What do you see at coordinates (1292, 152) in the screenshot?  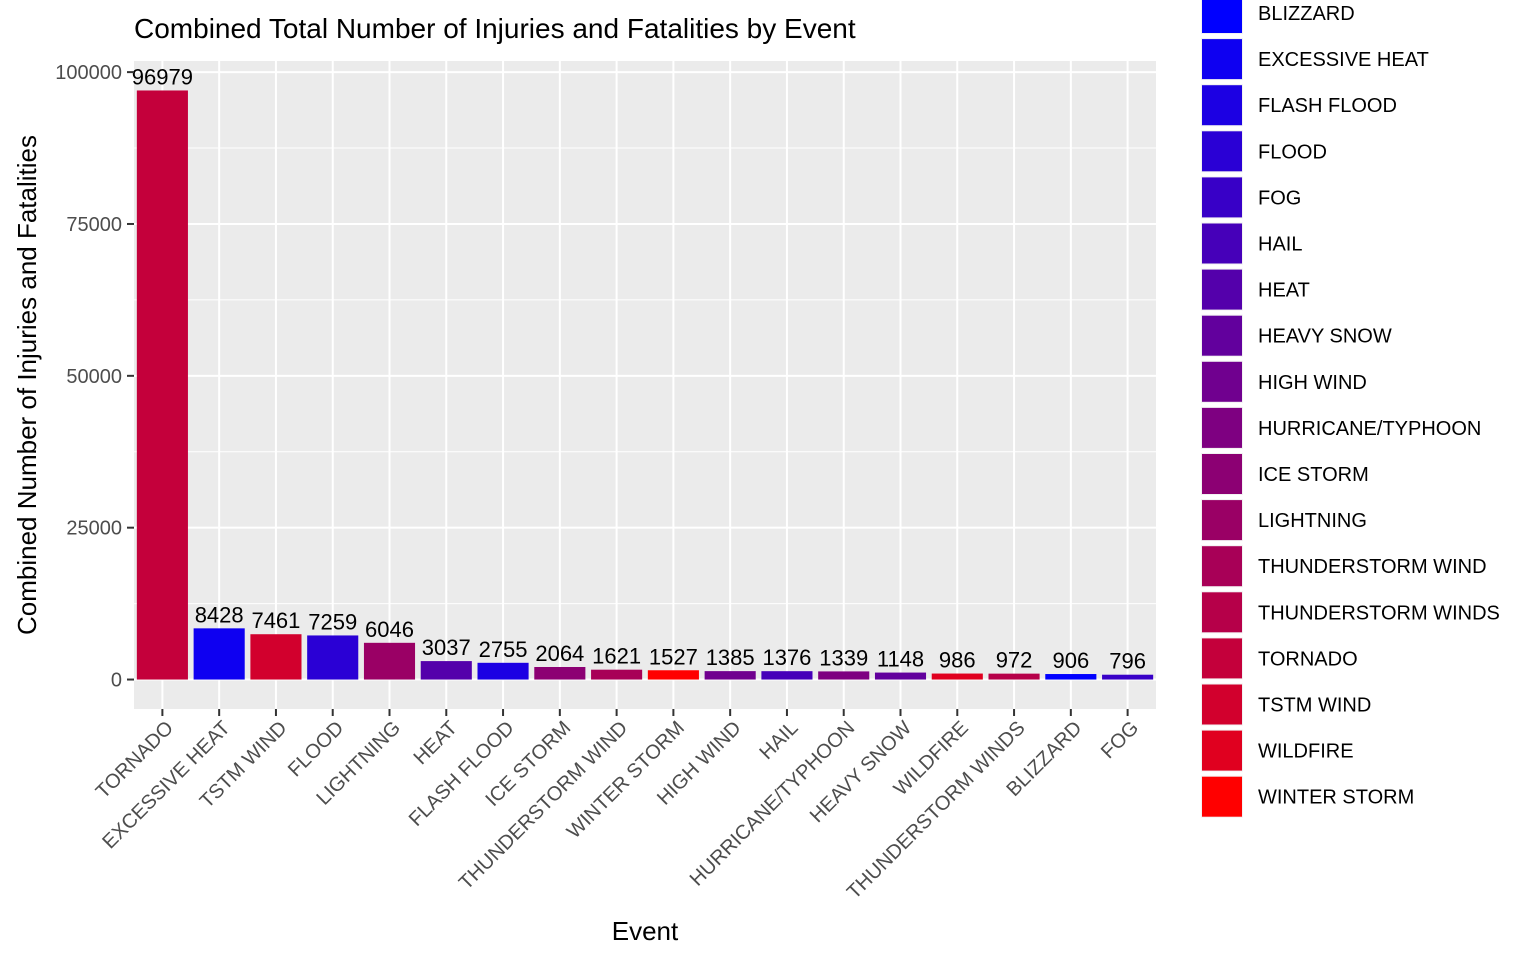 I see `legend-entry-label: FLOOD` at bounding box center [1292, 152].